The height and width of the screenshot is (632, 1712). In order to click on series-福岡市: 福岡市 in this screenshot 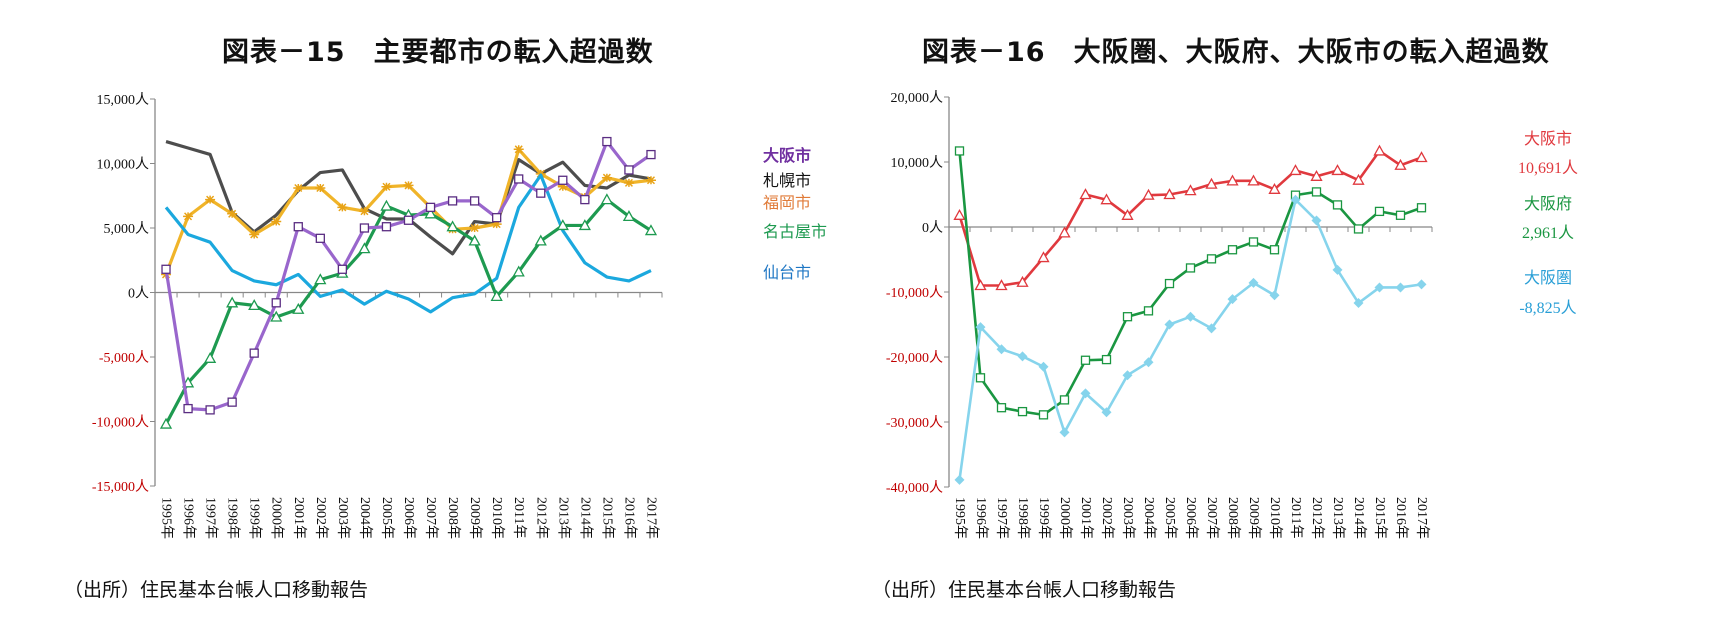, I will do `click(486, 212)`.